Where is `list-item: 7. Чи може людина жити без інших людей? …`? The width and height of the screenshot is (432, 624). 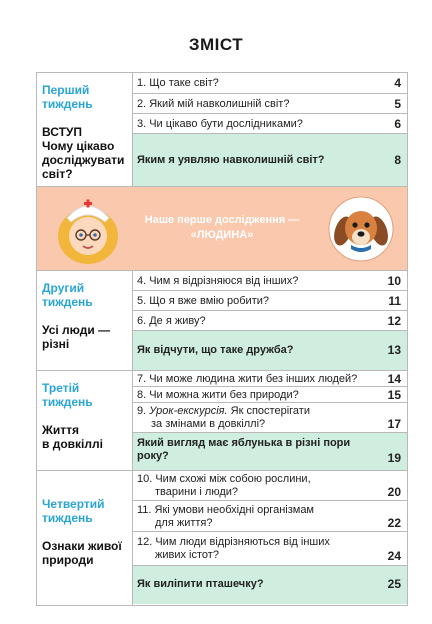
list-item: 7. Чи може людина жити без інших людей? … is located at coordinates (270, 379).